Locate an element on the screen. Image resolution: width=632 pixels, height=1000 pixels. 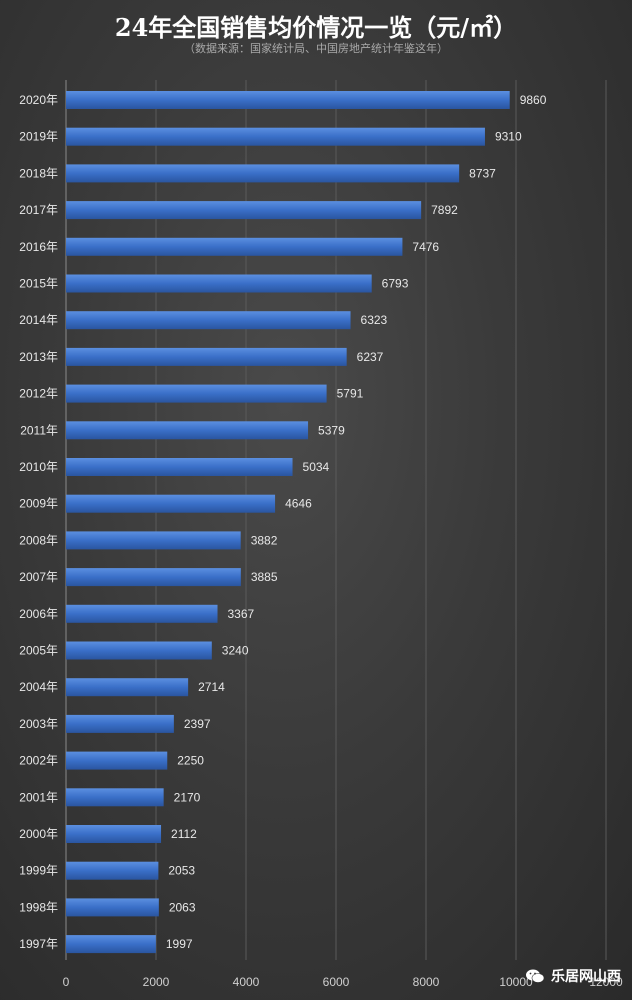
x-tick-label: 4000 is located at coordinates (246, 982).